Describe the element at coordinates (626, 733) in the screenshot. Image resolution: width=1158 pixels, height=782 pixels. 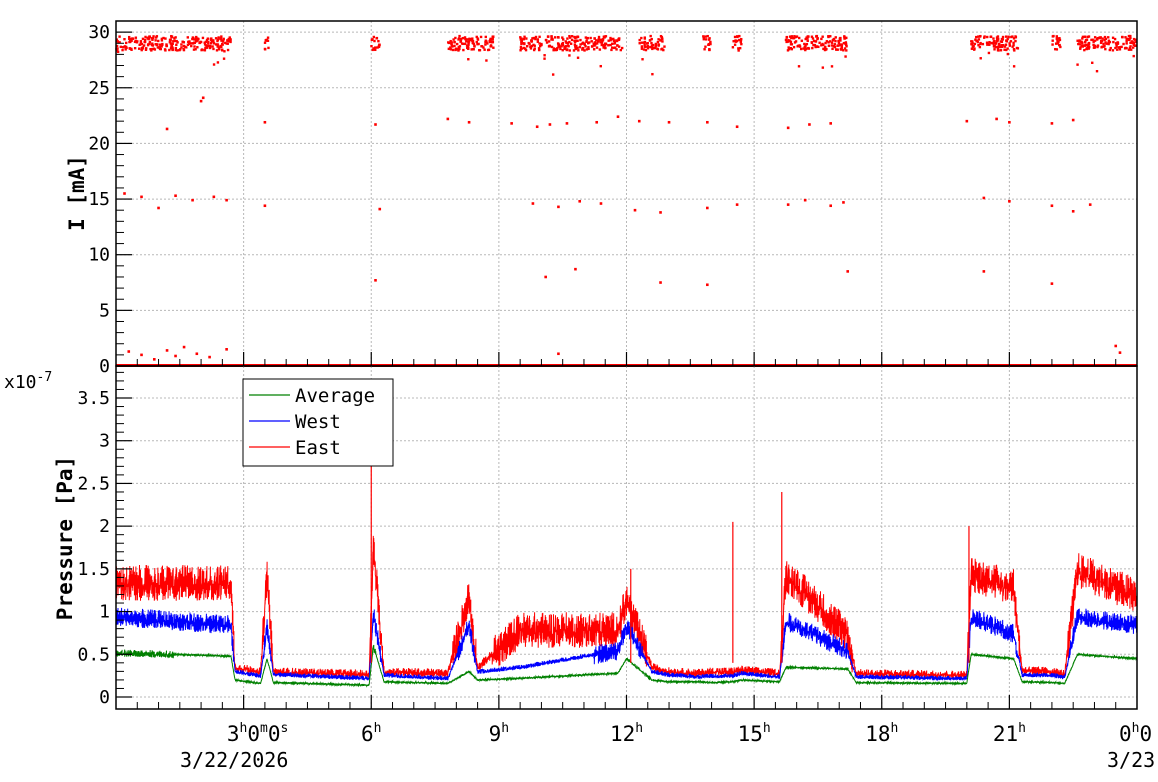
I see `time-tick-label: 12h` at that location.